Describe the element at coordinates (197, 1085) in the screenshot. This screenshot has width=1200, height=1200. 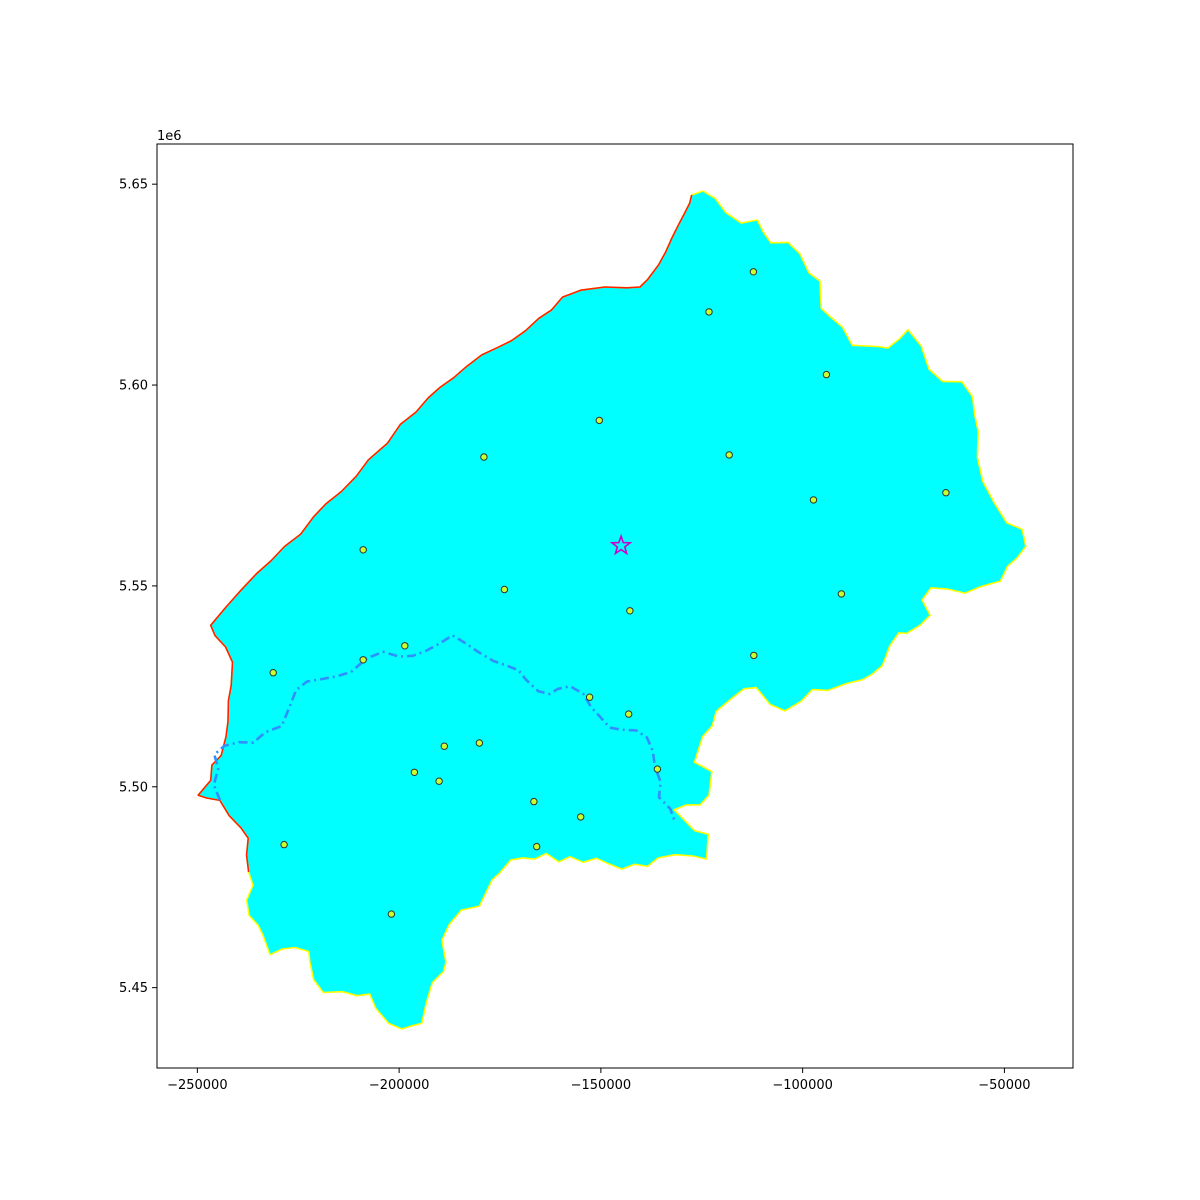
I see `x-tick-label: −250000` at that location.